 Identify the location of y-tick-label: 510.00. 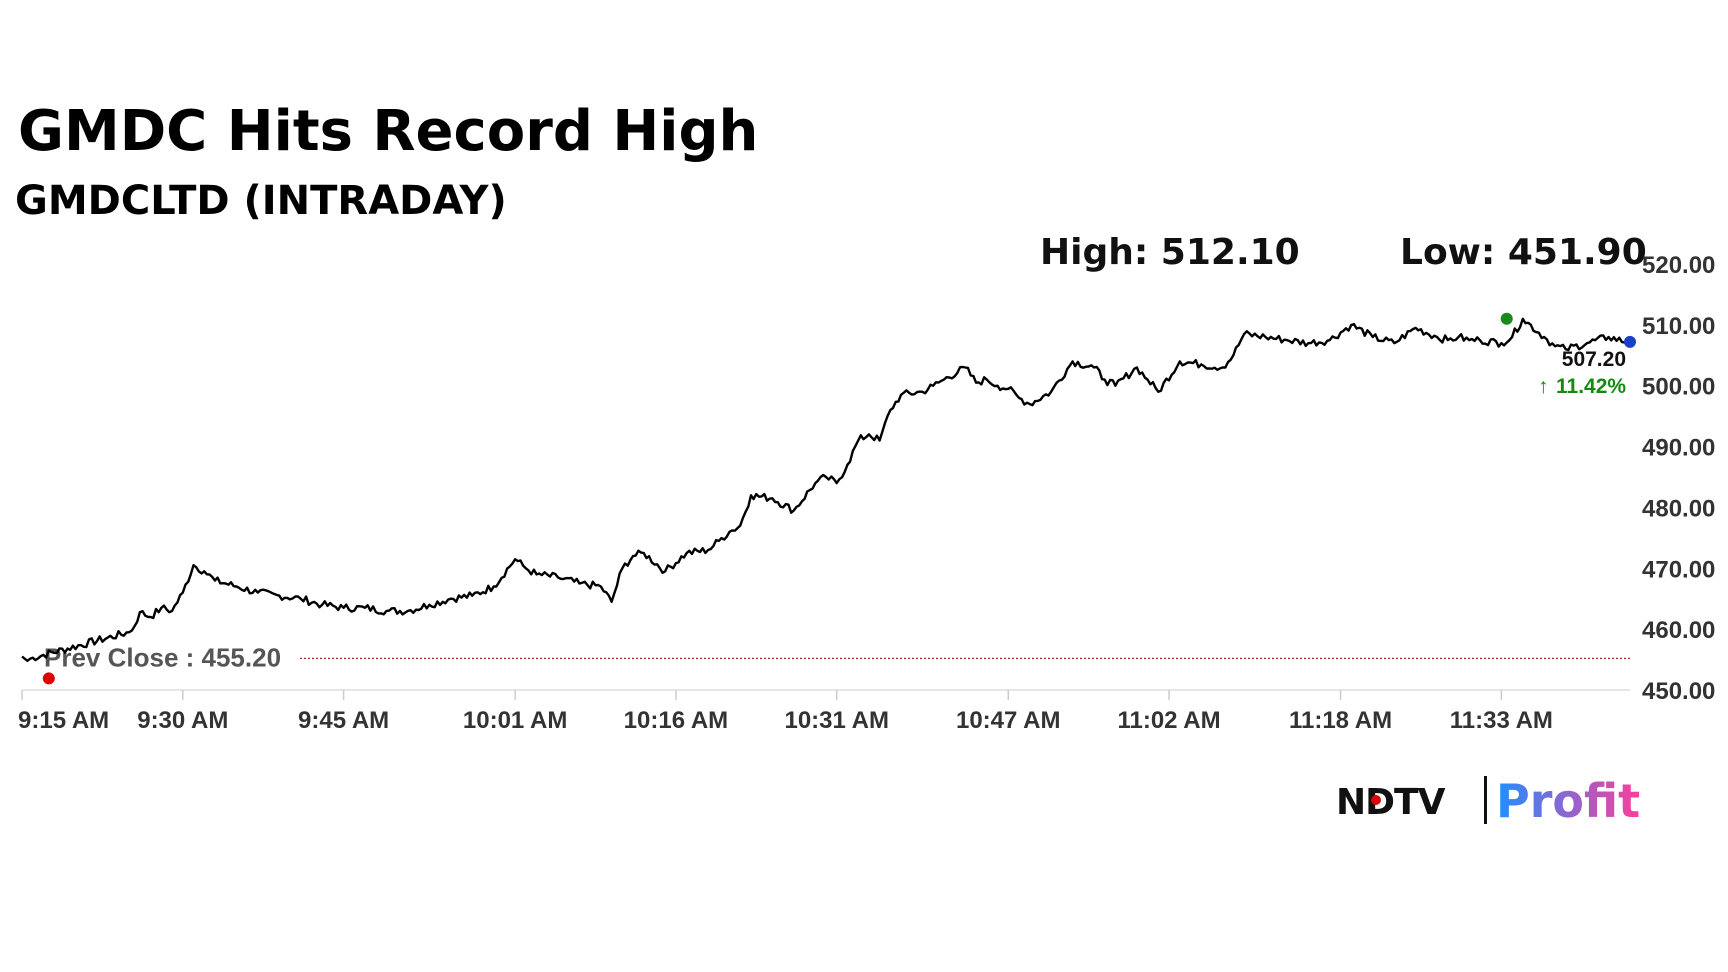
(1678, 326).